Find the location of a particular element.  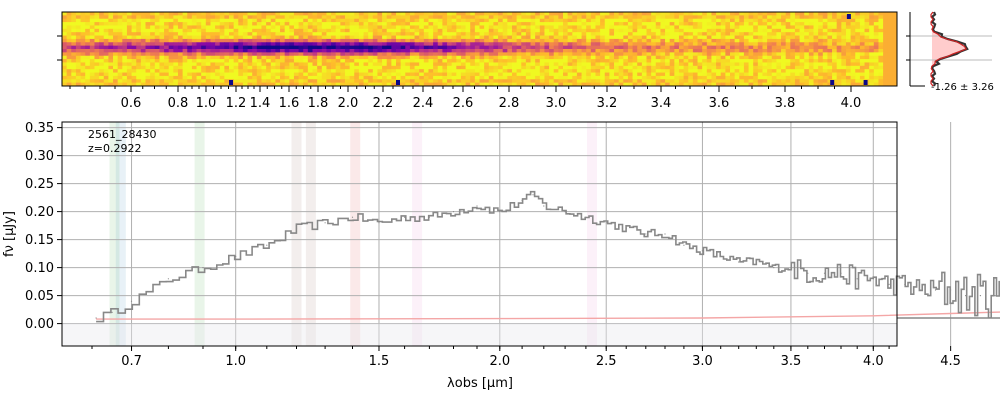

emission-line-band is located at coordinates (120, 234).